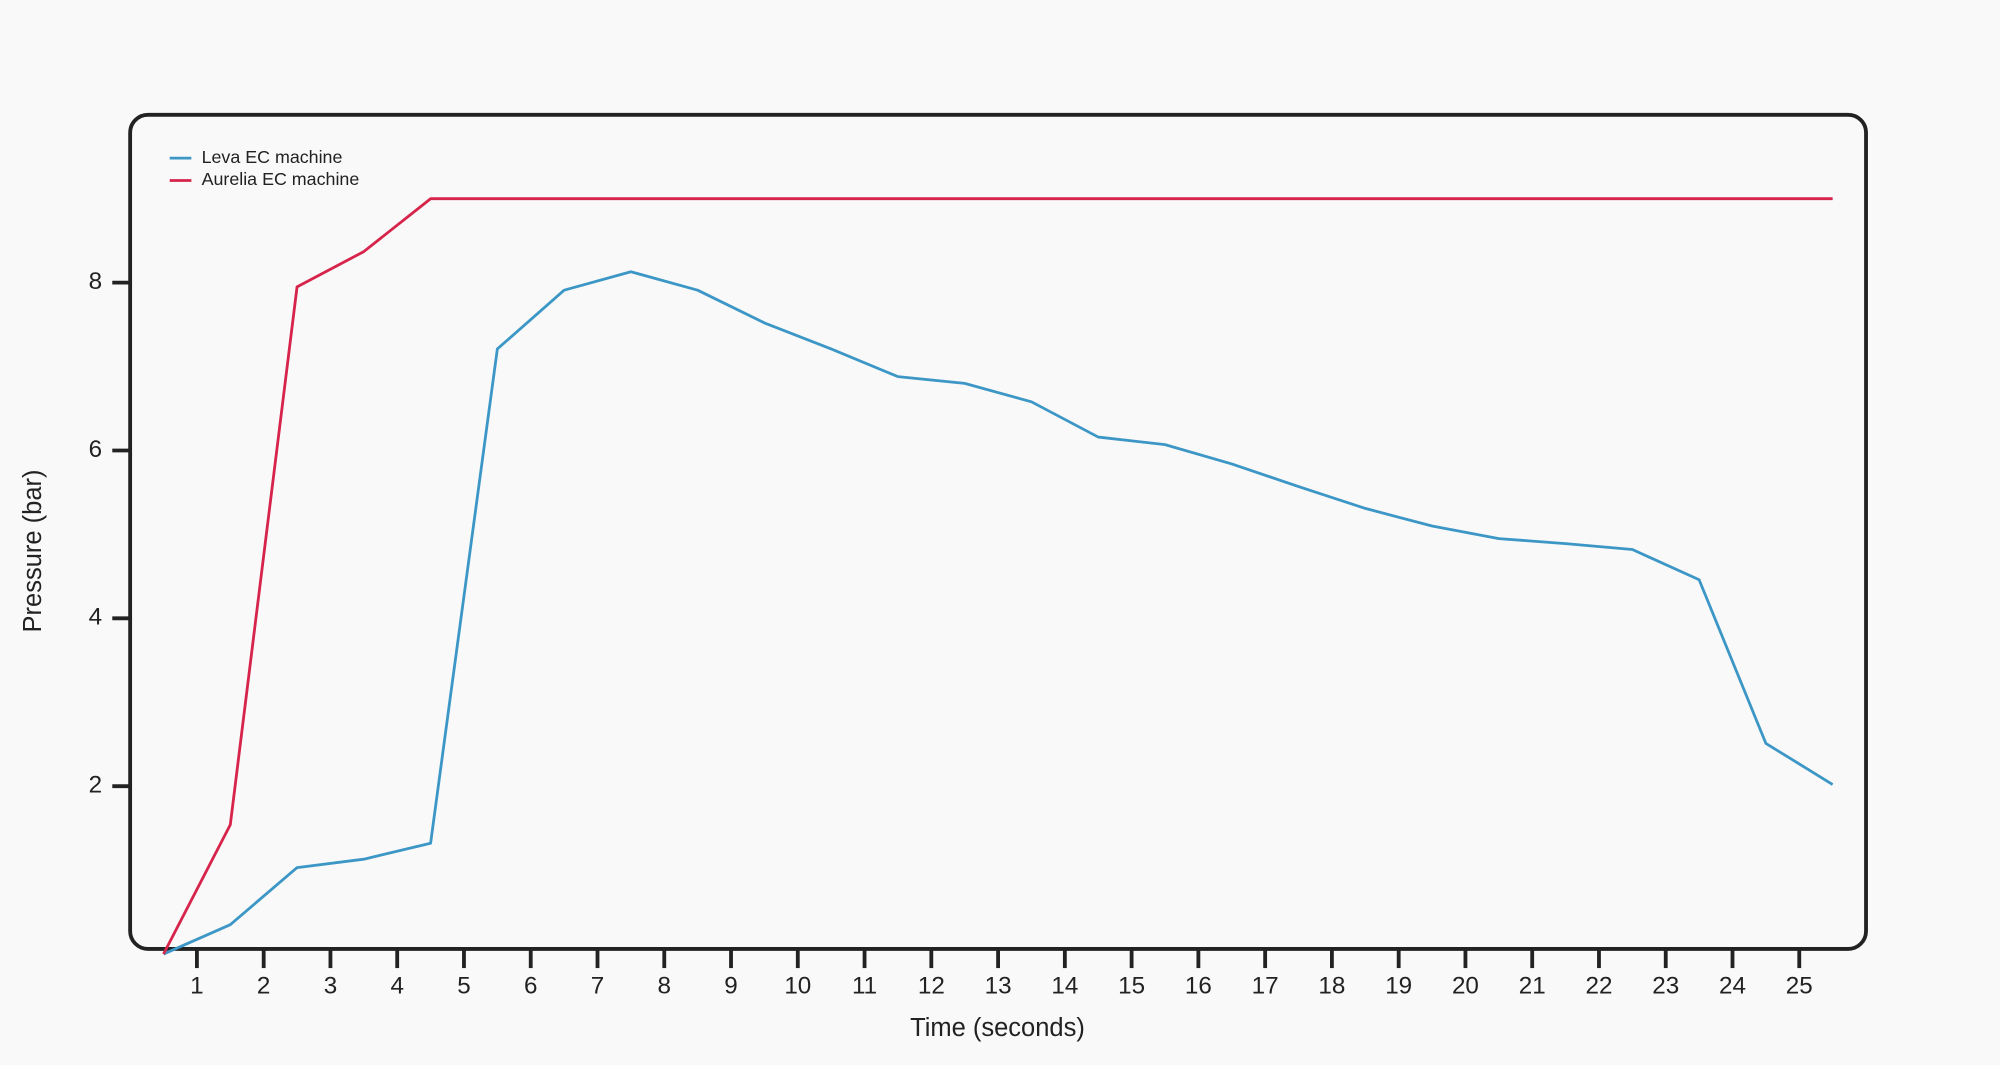 Image resolution: width=2000 pixels, height=1065 pixels. What do you see at coordinates (1799, 986) in the screenshot?
I see `x-tick-label: 25` at bounding box center [1799, 986].